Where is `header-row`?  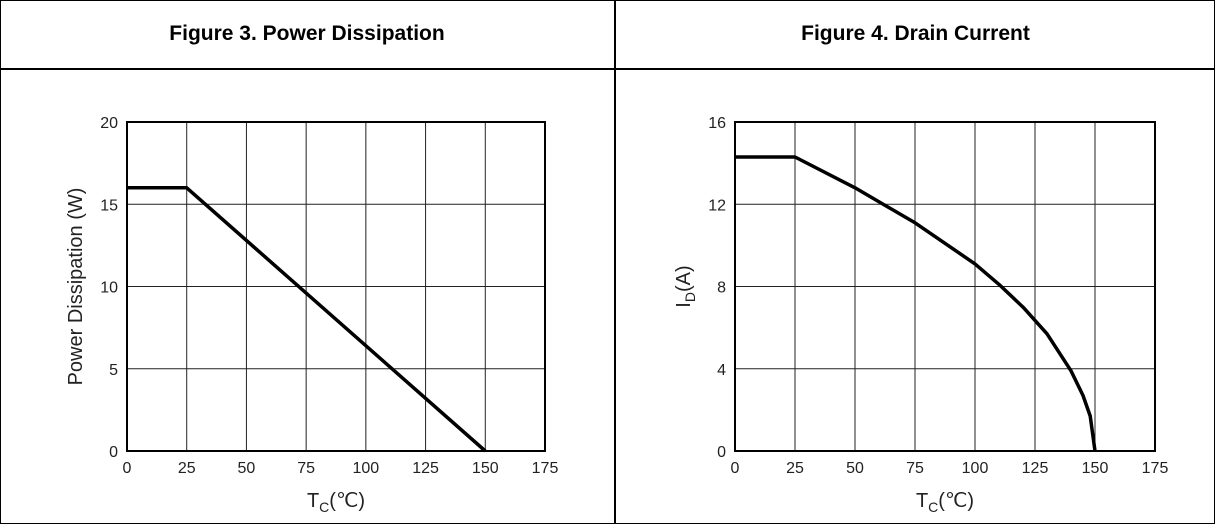
header-row is located at coordinates (607, 35).